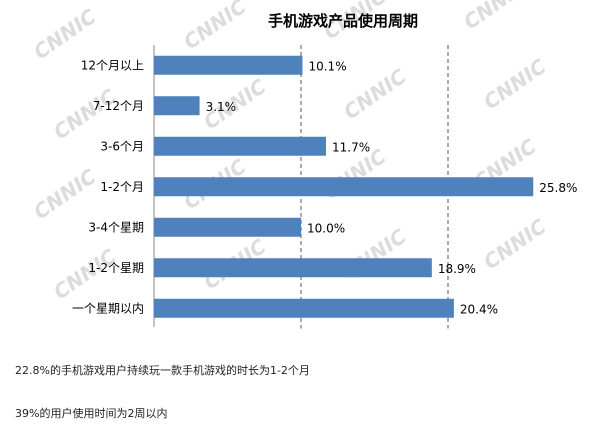 This screenshot has height=437, width=596. Describe the element at coordinates (65, 194) in the screenshot. I see `watermark-text-8: CNNIC` at that location.